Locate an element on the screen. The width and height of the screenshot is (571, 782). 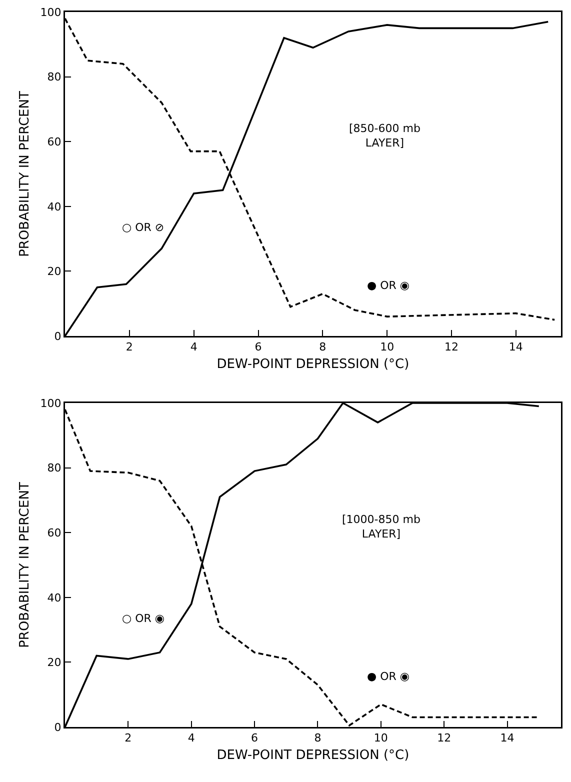
annotation: ○ OR ◉ is located at coordinates (143, 618).